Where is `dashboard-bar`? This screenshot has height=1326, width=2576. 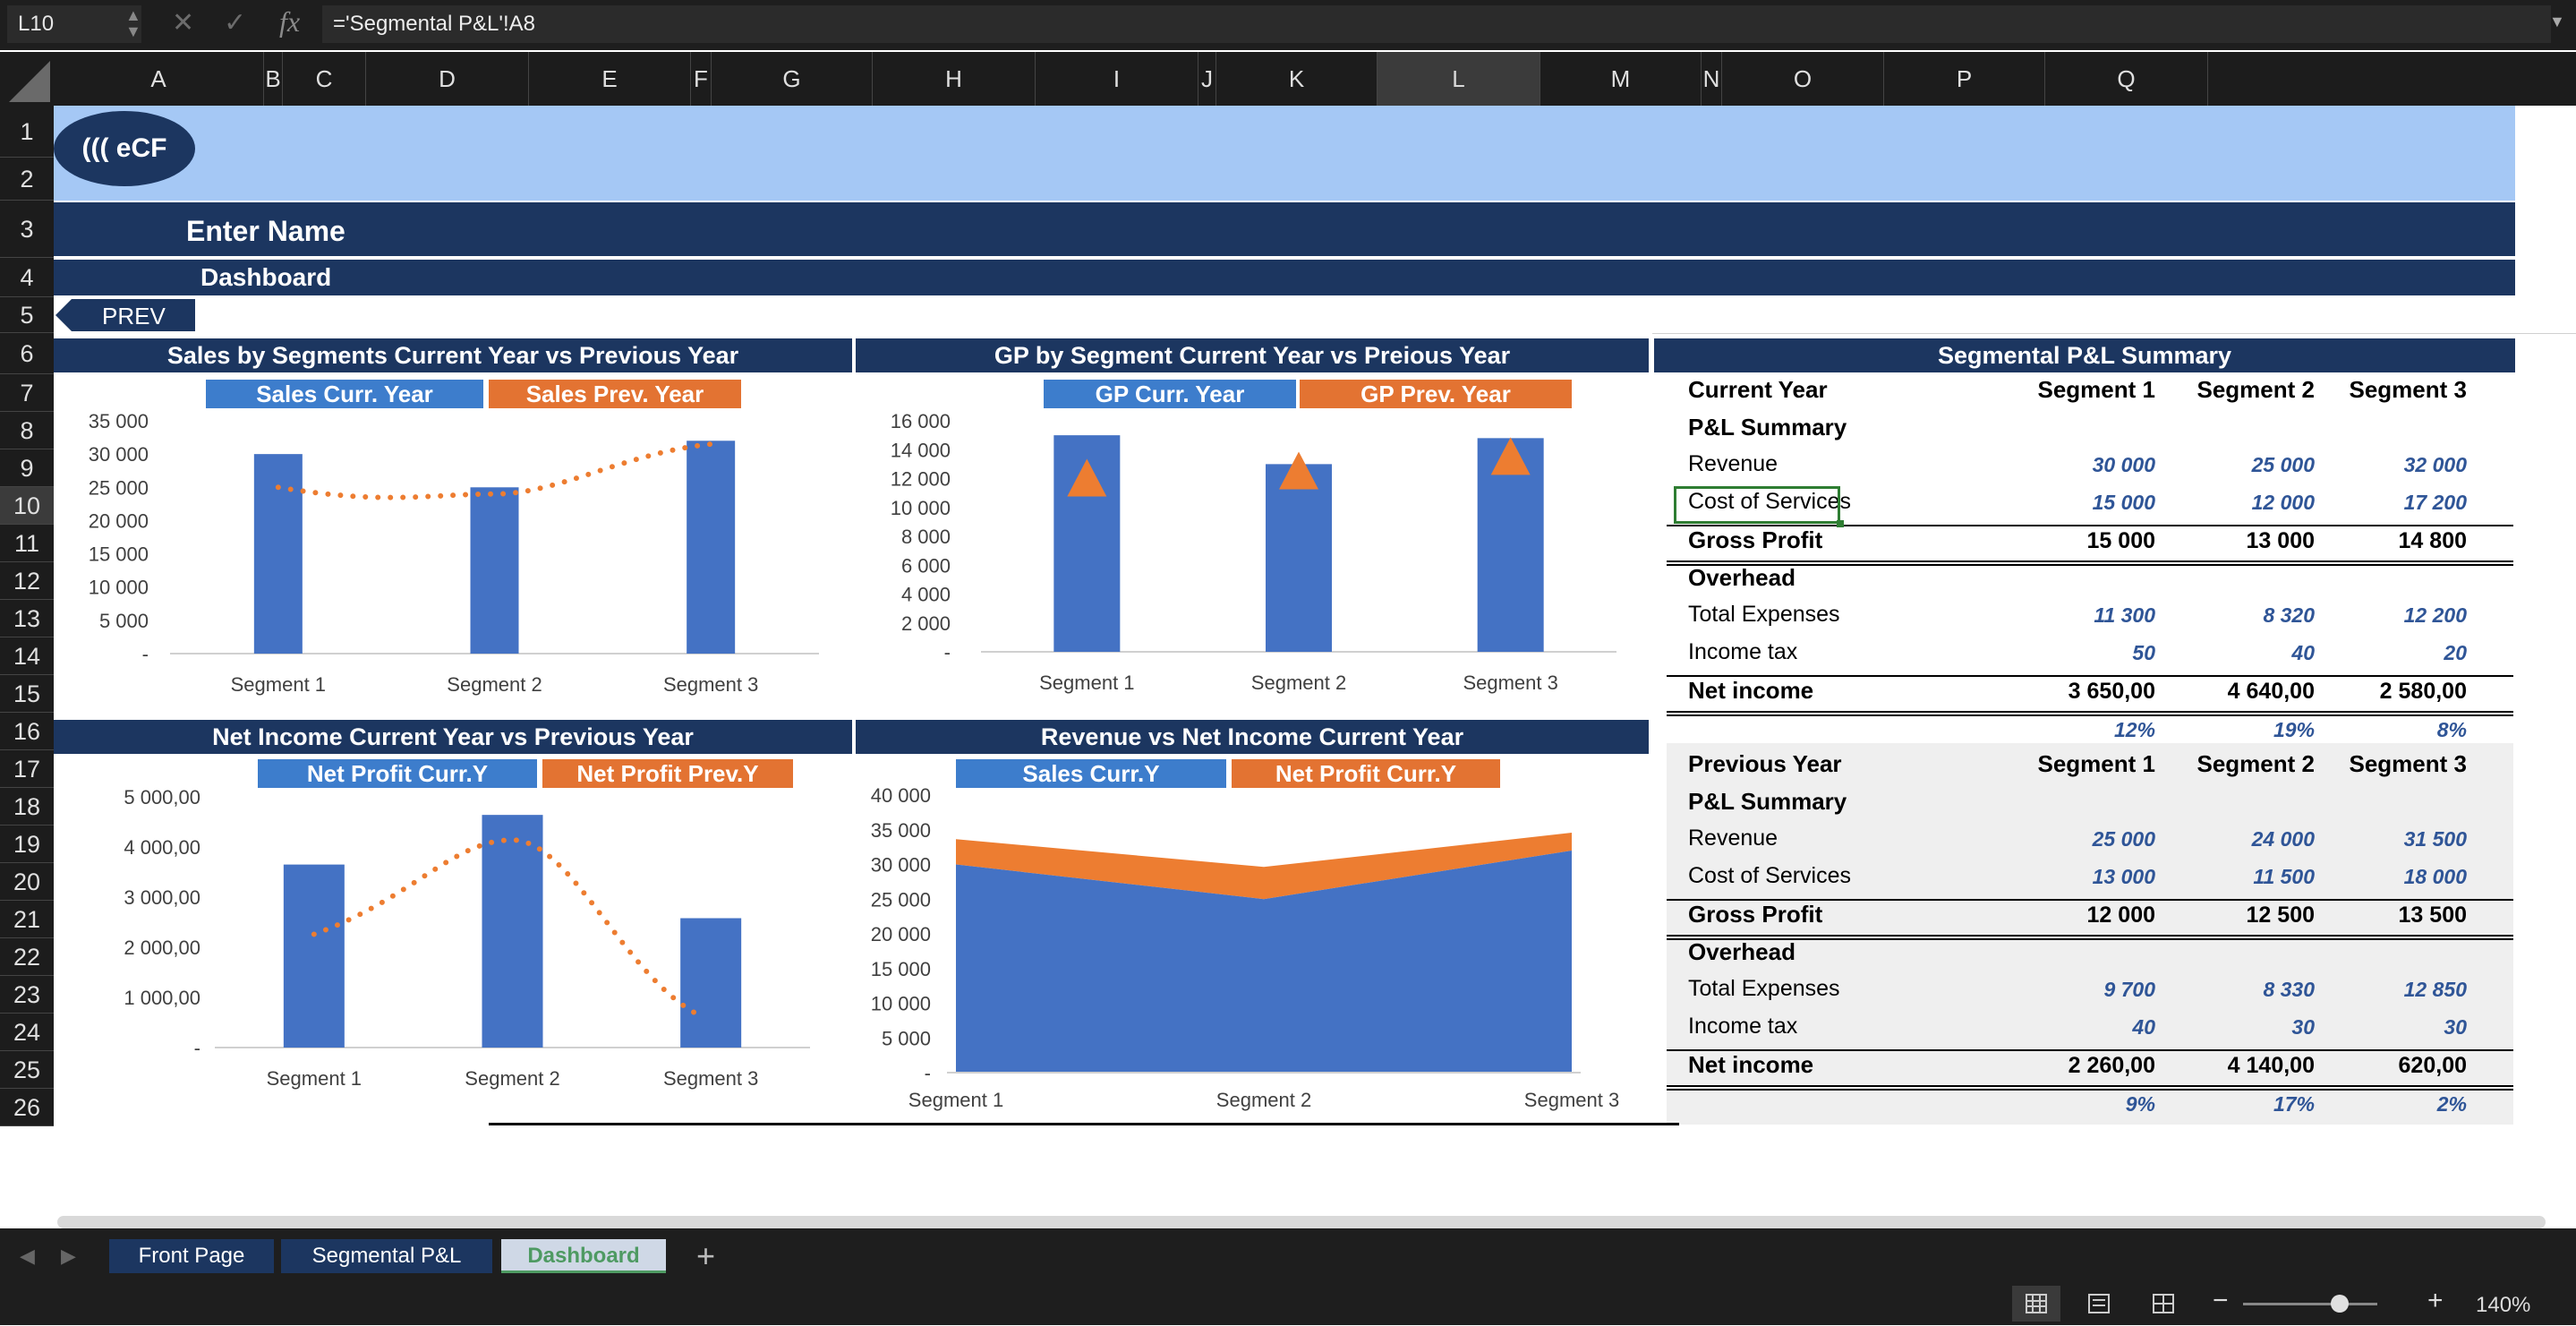 dashboard-bar is located at coordinates (1284, 278).